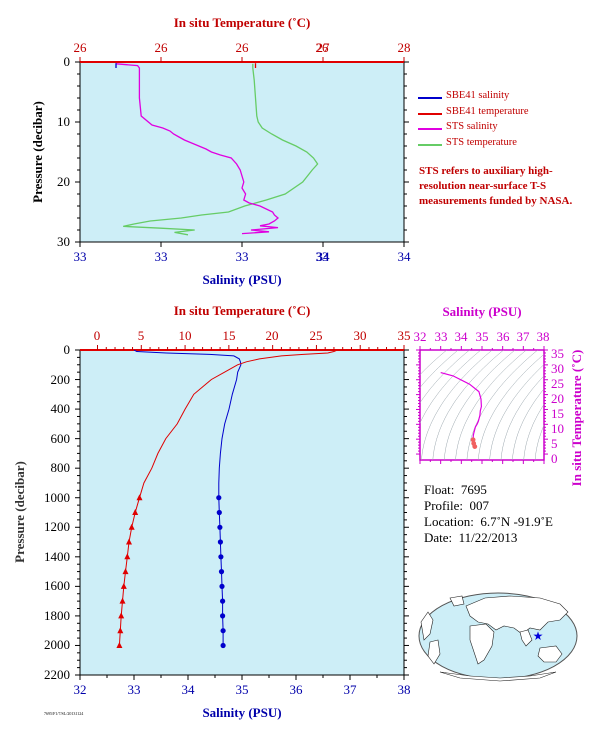 The image size is (601, 736). I want to click on top-temp-tick-label: 27, so click(324, 47).